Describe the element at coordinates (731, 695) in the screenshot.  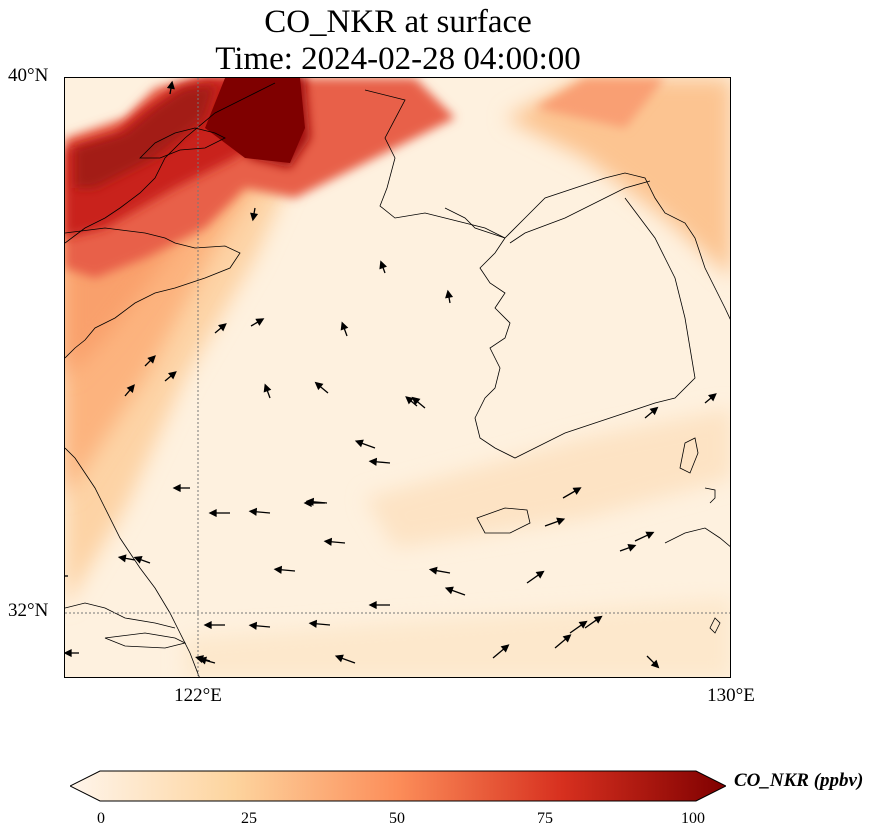
I see `lon-label-130e: 130°E` at that location.